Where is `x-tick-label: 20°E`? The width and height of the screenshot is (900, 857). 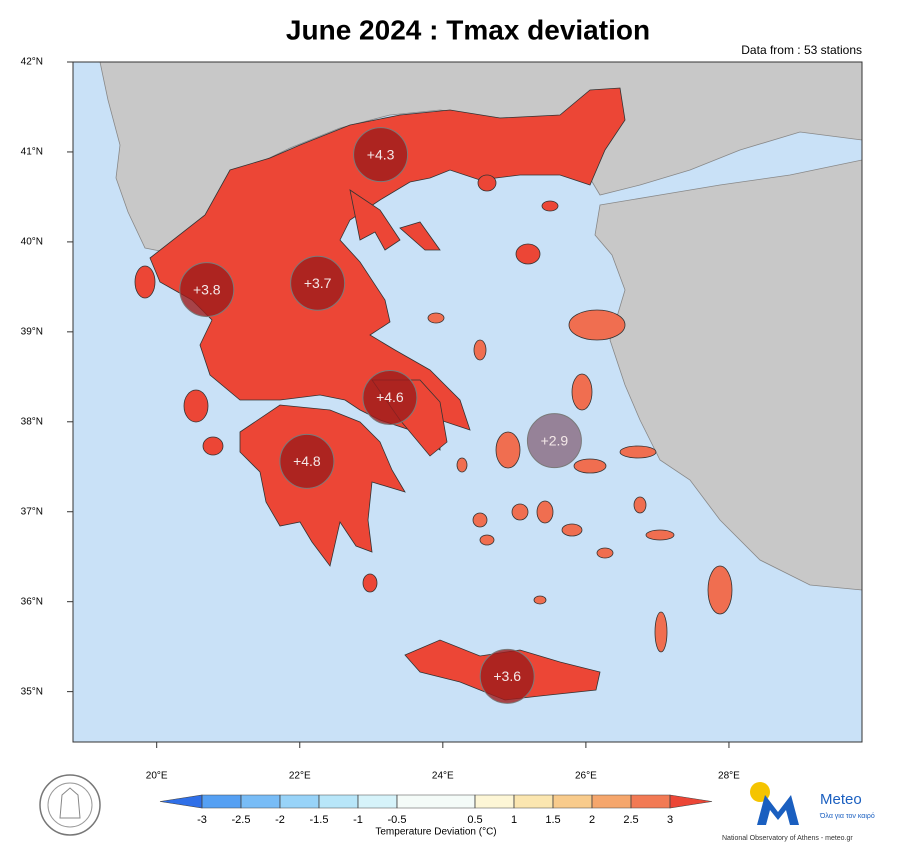 x-tick-label: 20°E is located at coordinates (157, 776).